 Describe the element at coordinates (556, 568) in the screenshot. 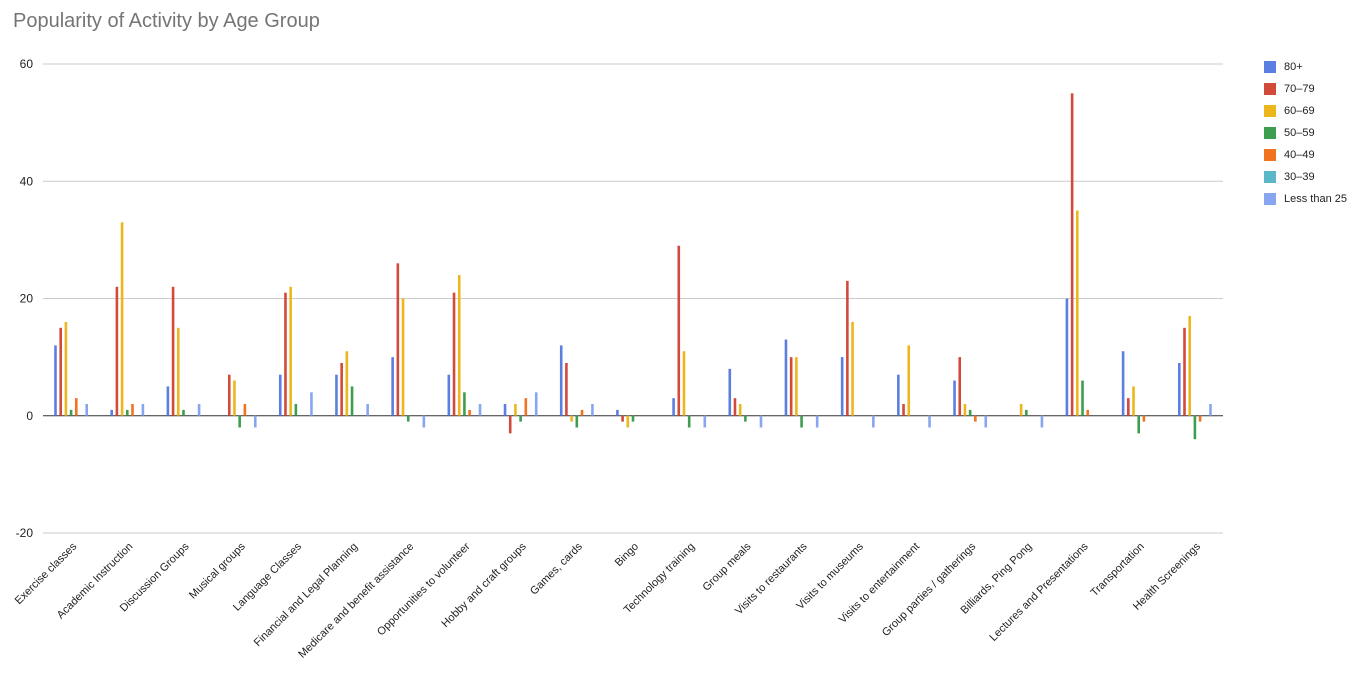

I see `x-category-label: Games, cards` at that location.